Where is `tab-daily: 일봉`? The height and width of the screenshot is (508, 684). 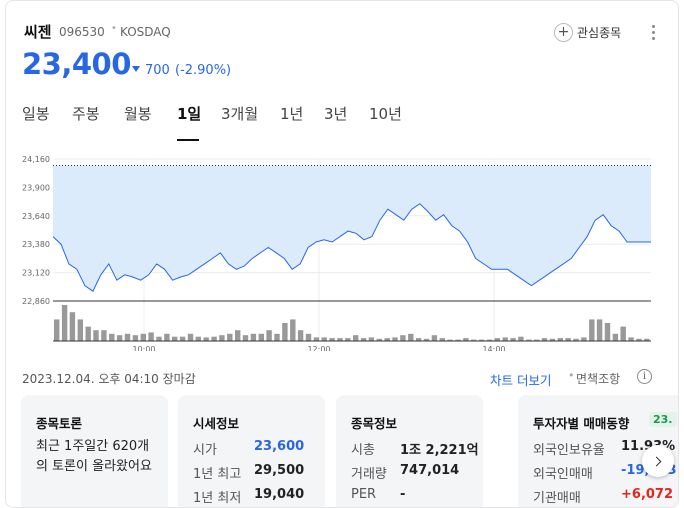
tab-daily: 일봉 is located at coordinates (36, 114).